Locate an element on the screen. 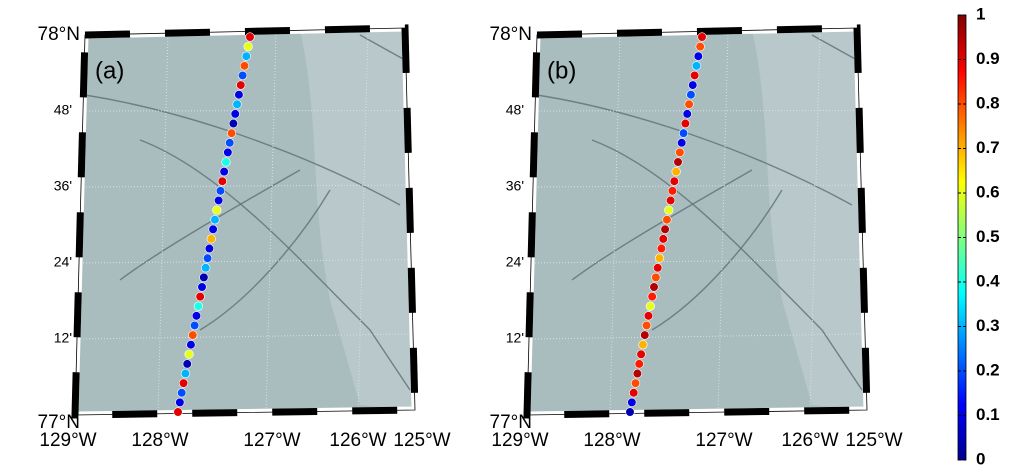  latitude-label: 24' is located at coordinates (515, 262).